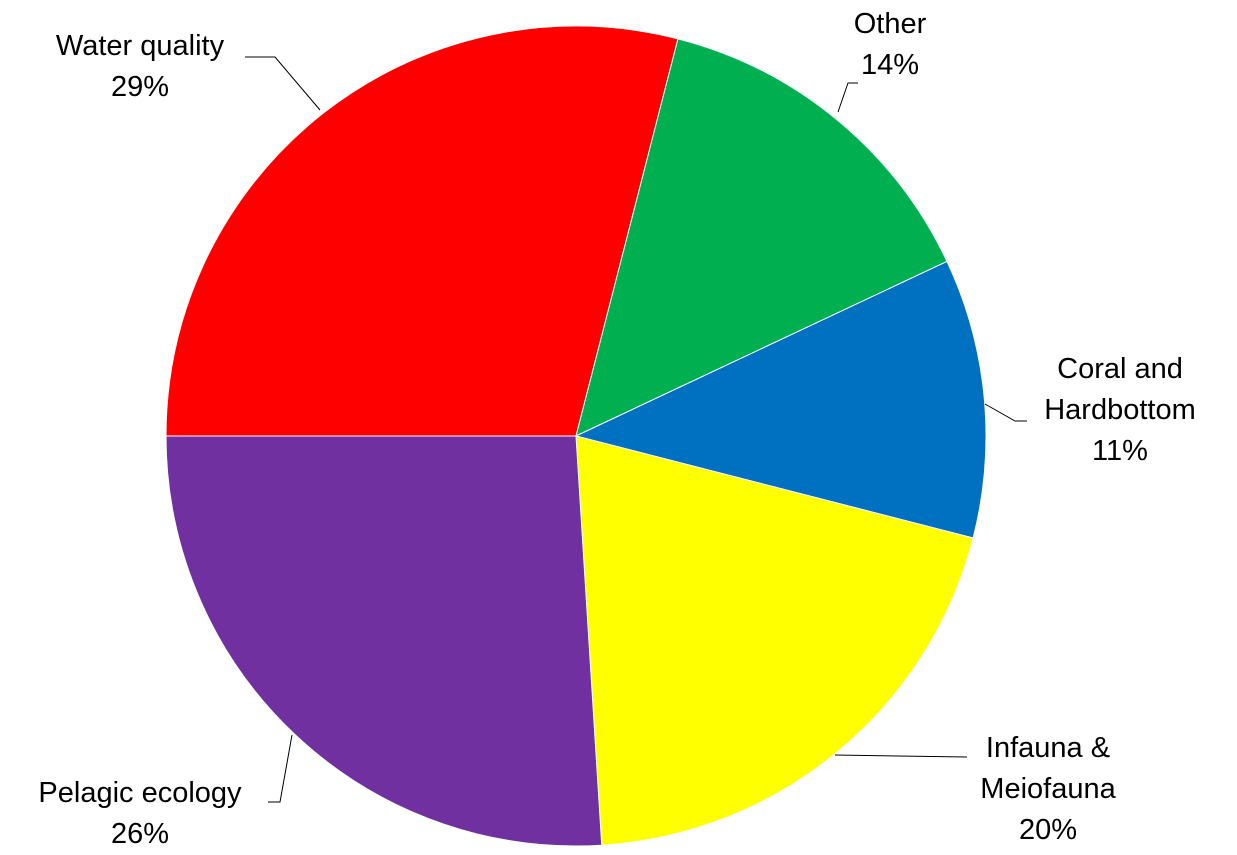  What do you see at coordinates (1048, 830) in the screenshot?
I see `value-label: 20%` at bounding box center [1048, 830].